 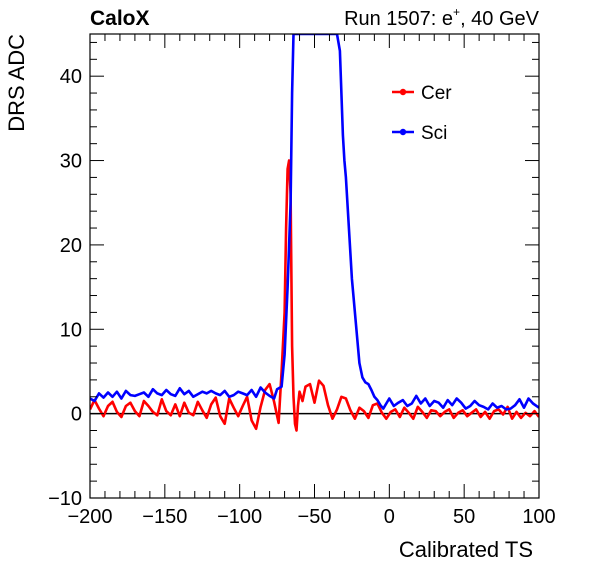 I want to click on legend-label-cer: Cer, so click(x=436, y=93).